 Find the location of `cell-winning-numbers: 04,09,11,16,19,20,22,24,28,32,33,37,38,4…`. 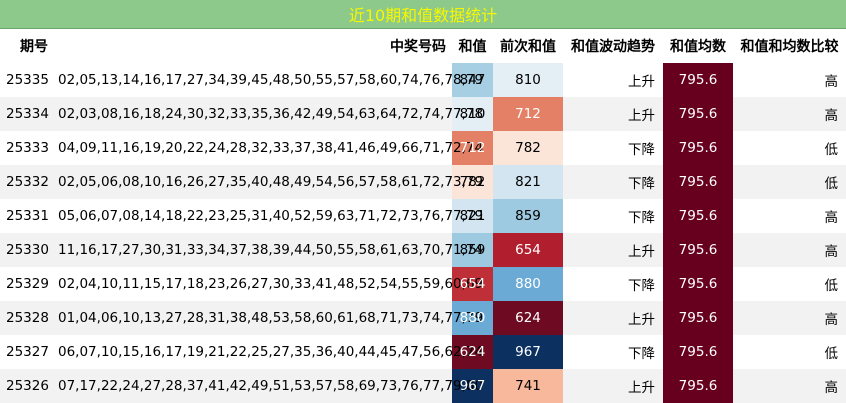

cell-winning-numbers: 04,09,11,16,19,20,22,24,28,32,33,37,38,4… is located at coordinates (267, 148).